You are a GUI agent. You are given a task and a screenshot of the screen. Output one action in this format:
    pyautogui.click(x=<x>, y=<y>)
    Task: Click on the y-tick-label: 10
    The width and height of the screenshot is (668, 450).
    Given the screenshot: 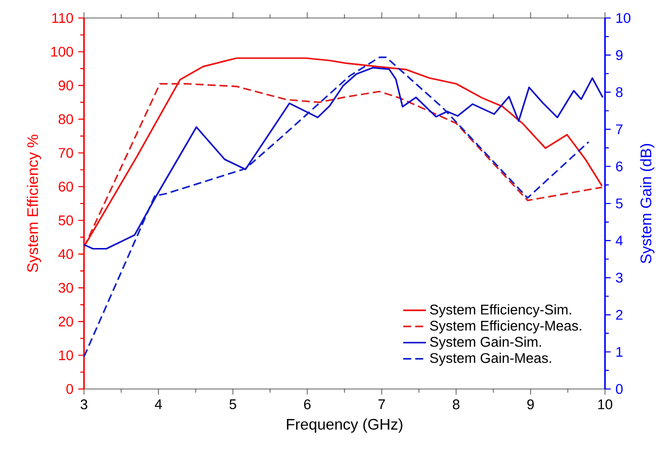 What is the action you would take?
    pyautogui.click(x=66, y=355)
    